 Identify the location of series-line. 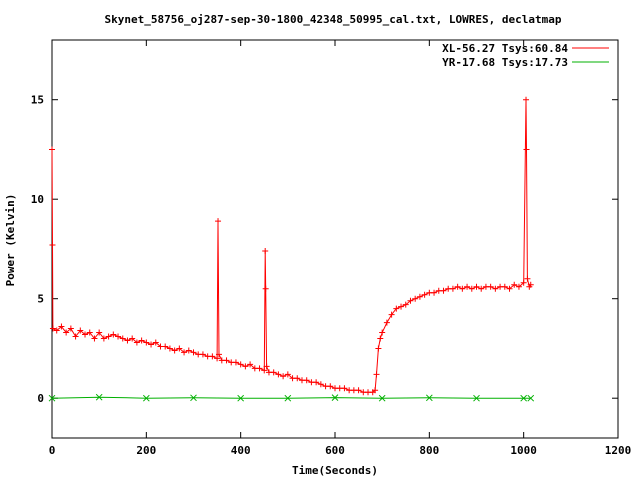
(291, 397).